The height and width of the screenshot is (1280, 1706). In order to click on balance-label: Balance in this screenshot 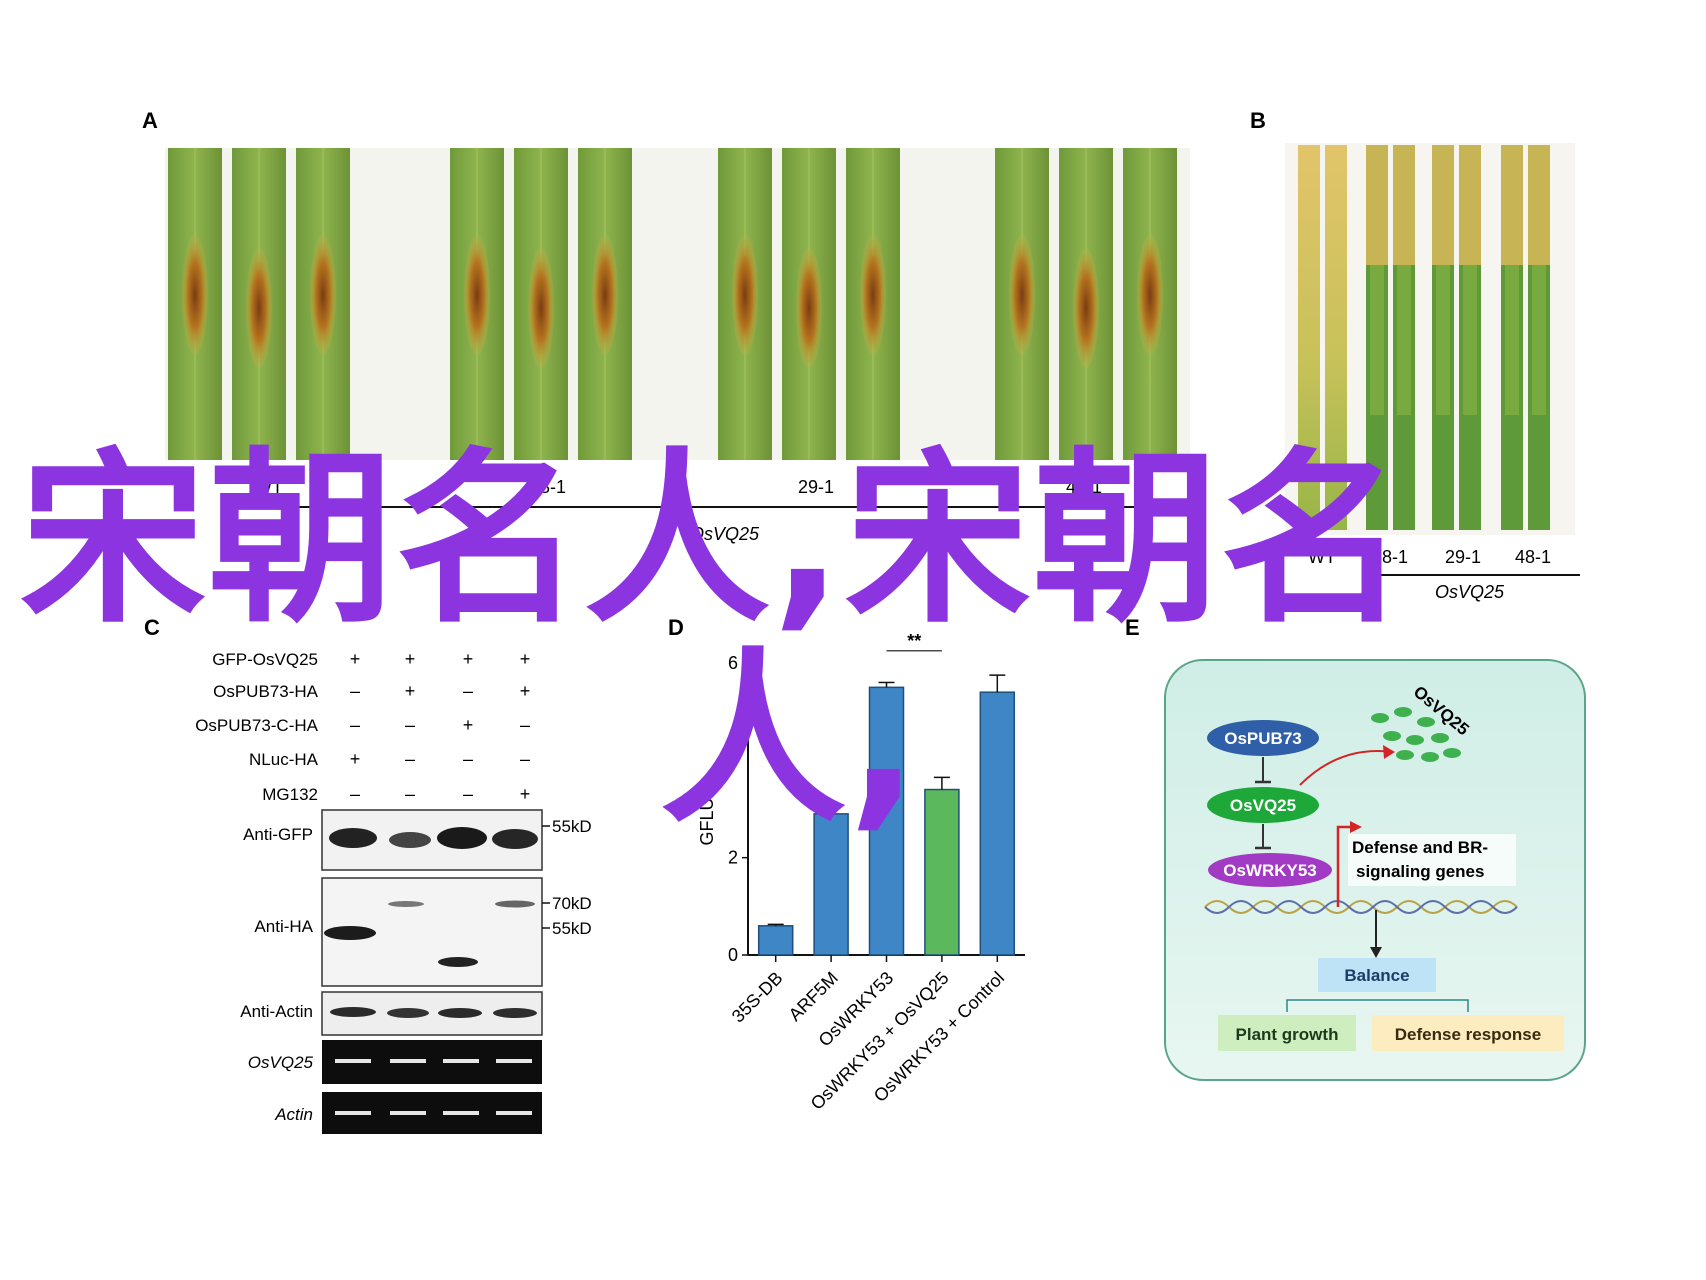, I will do `click(1376, 975)`.